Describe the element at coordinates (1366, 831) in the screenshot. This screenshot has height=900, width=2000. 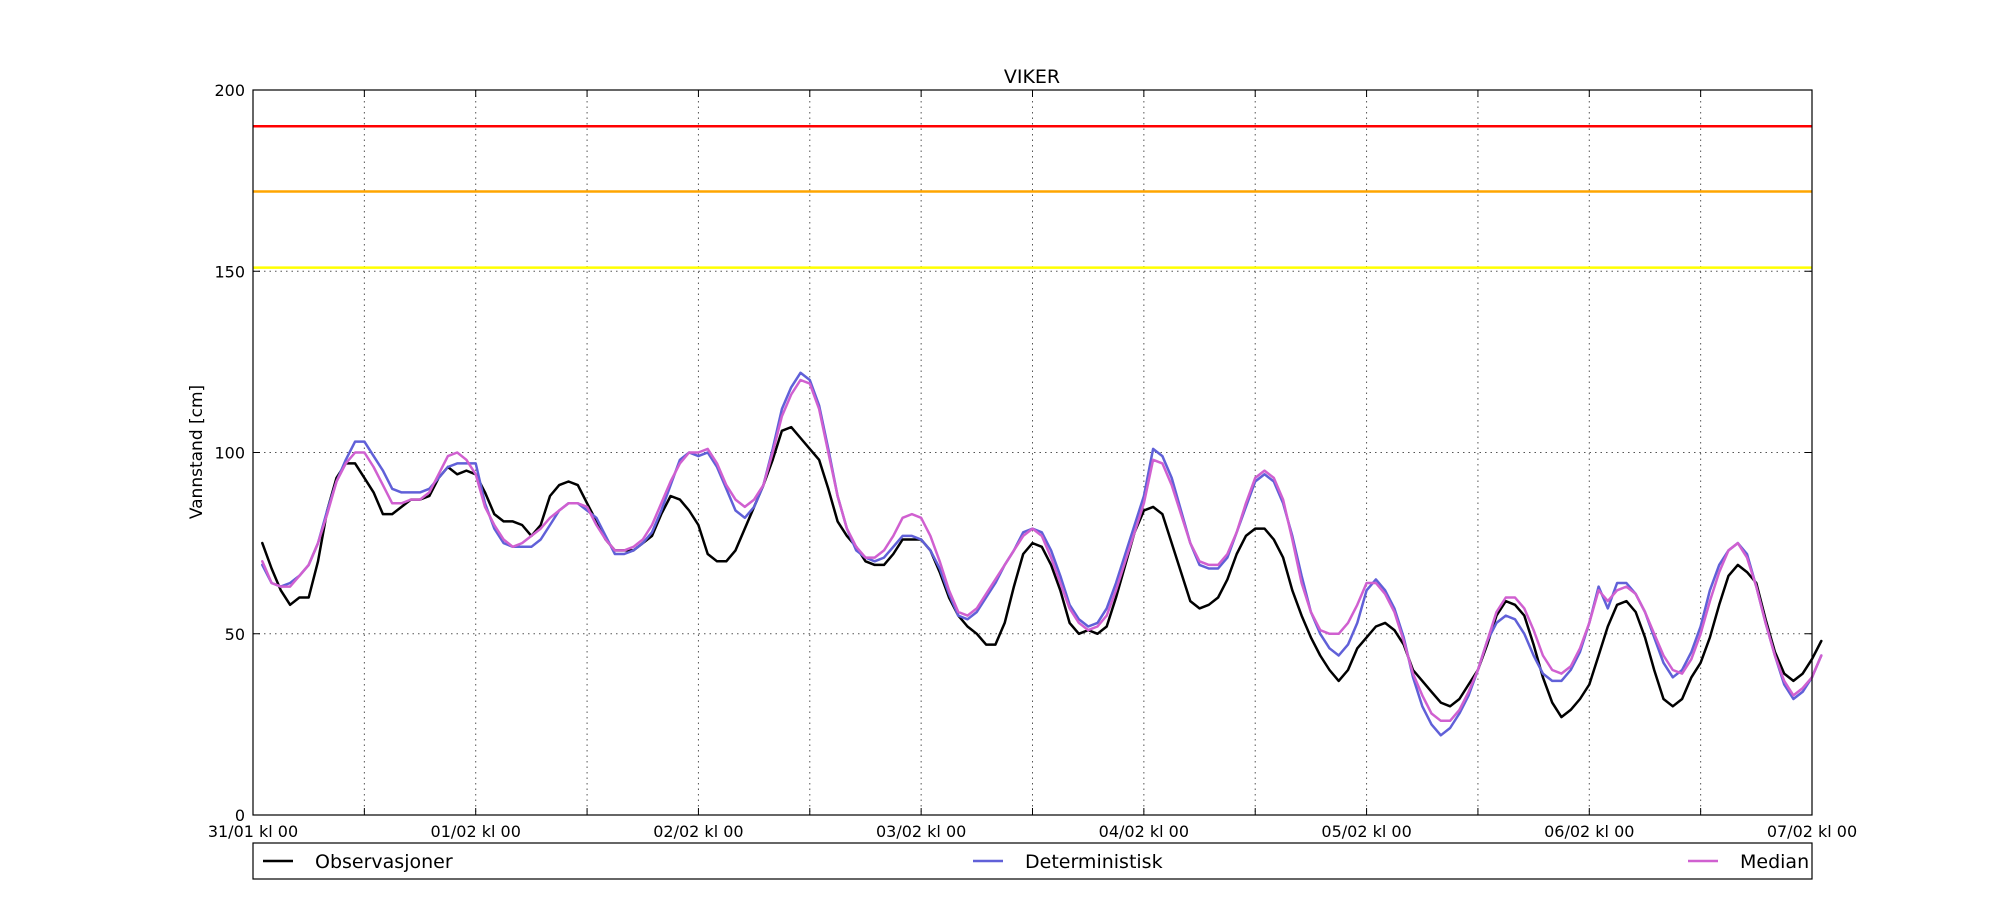
I see `x-tick-label: 05/02 kl 00` at that location.